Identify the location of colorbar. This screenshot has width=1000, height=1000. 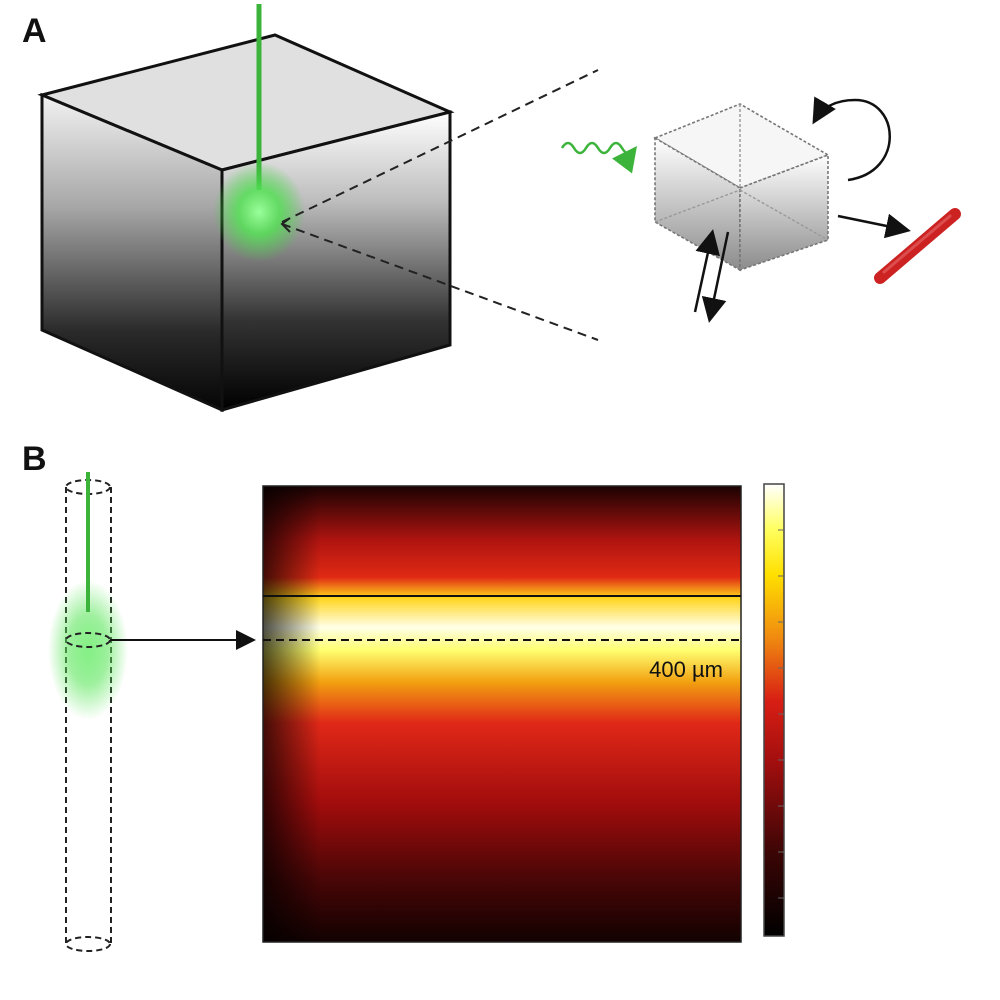
(774, 710).